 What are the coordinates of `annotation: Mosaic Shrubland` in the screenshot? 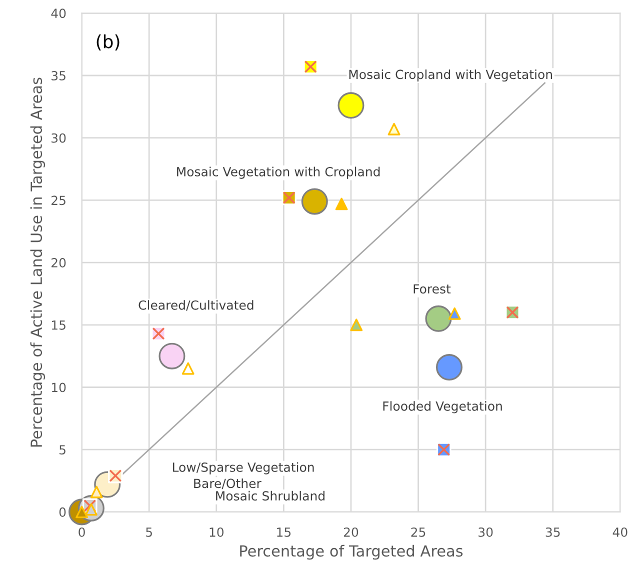 It's located at (270, 495).